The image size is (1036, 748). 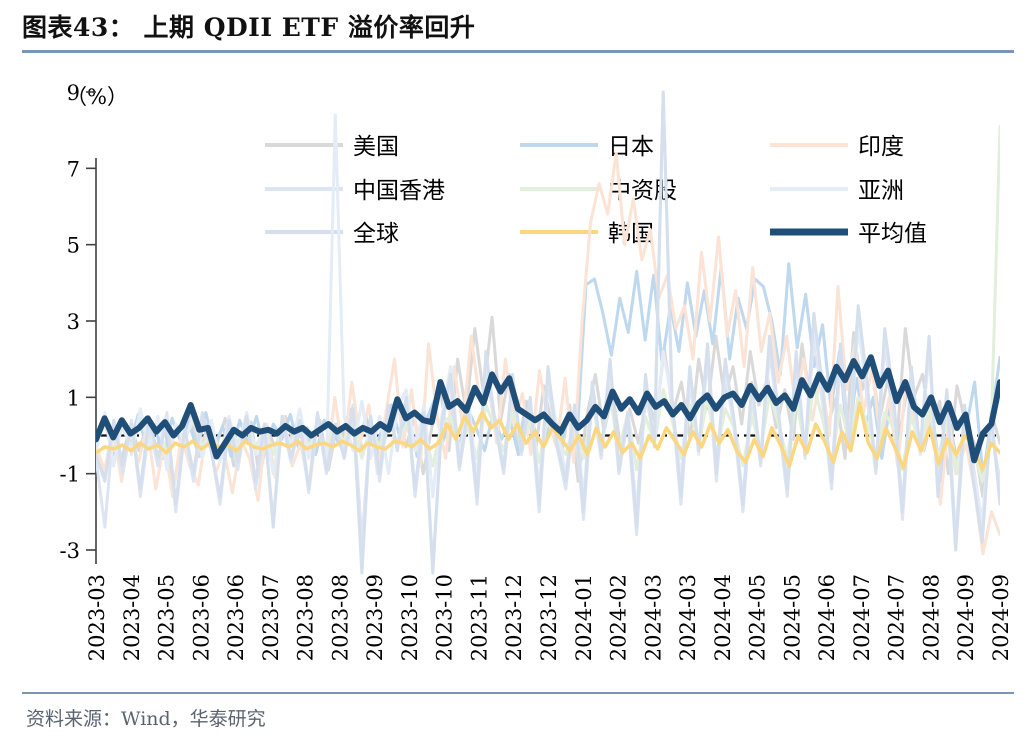 I want to click on series-line-平均值, so click(x=548, y=409).